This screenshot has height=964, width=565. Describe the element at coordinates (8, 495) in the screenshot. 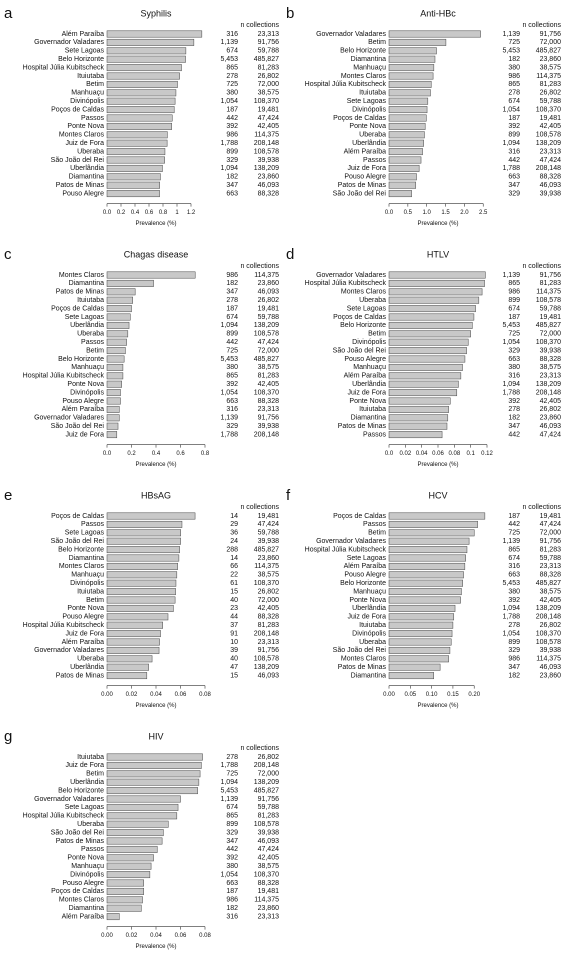

I see `panel-letter: e` at that location.